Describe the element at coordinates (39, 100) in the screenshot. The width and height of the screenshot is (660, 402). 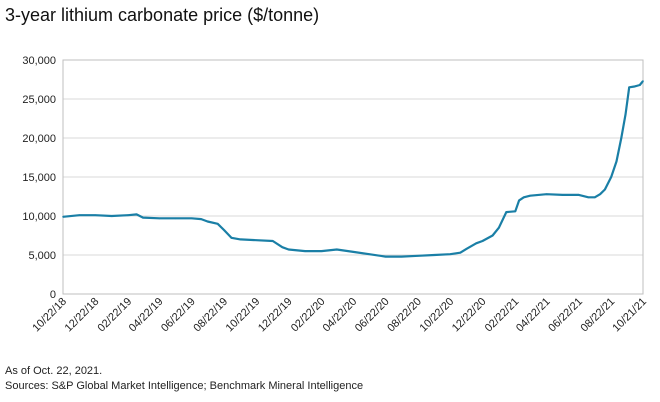
I see `y-tick-label: 25,000` at that location.